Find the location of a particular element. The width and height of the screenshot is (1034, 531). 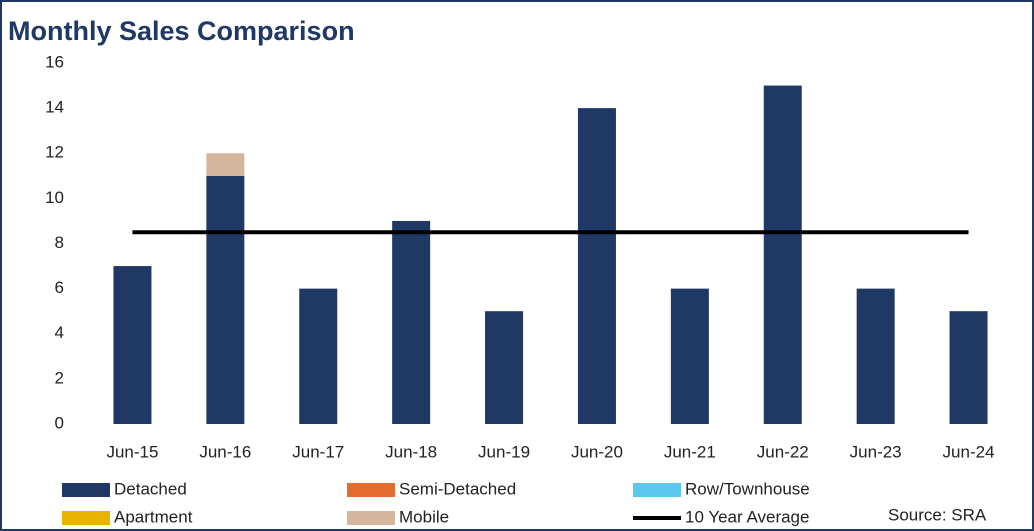

x-tick-label: Jun-16 is located at coordinates (225, 451).